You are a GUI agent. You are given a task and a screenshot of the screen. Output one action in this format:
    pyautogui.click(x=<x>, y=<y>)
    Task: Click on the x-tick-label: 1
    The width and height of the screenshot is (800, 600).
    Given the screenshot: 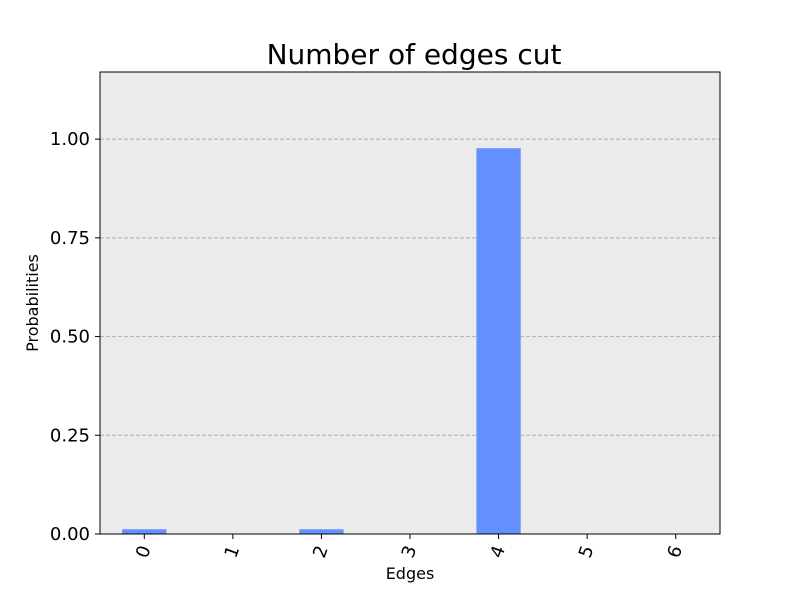 What is the action you would take?
    pyautogui.click(x=233, y=552)
    